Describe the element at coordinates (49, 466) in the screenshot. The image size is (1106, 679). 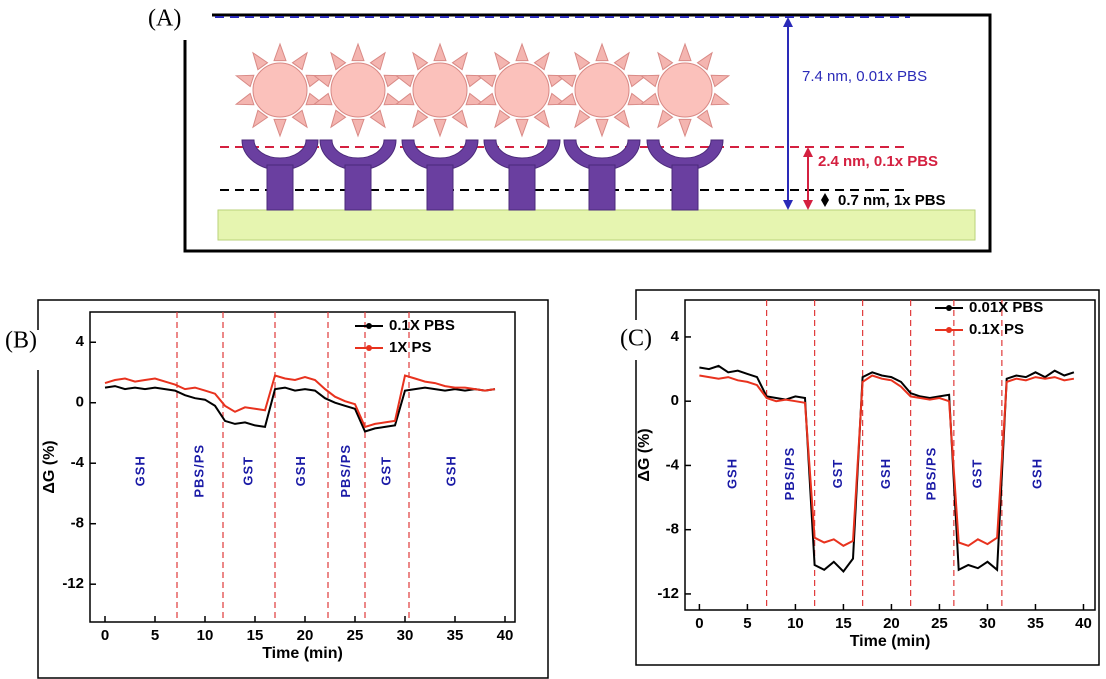
I see `y-axis-label: ΔG (%)` at that location.